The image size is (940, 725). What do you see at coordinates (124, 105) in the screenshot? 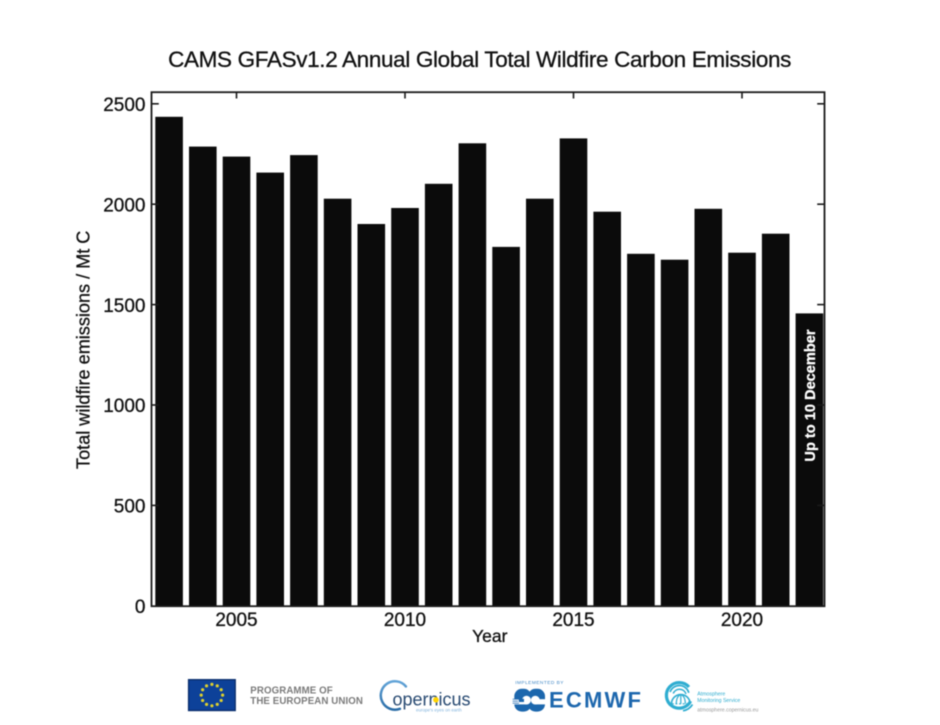
I see `svg-text: 2500` at bounding box center [124, 105].